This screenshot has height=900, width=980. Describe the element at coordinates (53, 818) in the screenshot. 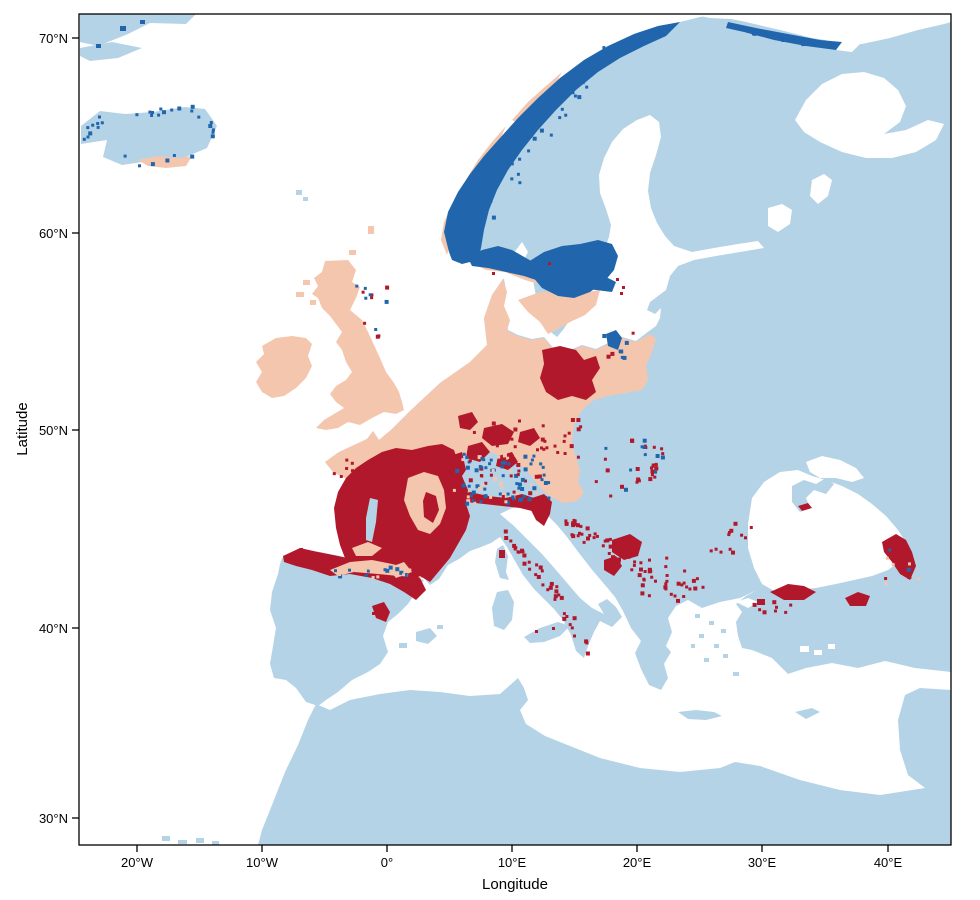

I see `y-tick-30n: 30°N` at that location.